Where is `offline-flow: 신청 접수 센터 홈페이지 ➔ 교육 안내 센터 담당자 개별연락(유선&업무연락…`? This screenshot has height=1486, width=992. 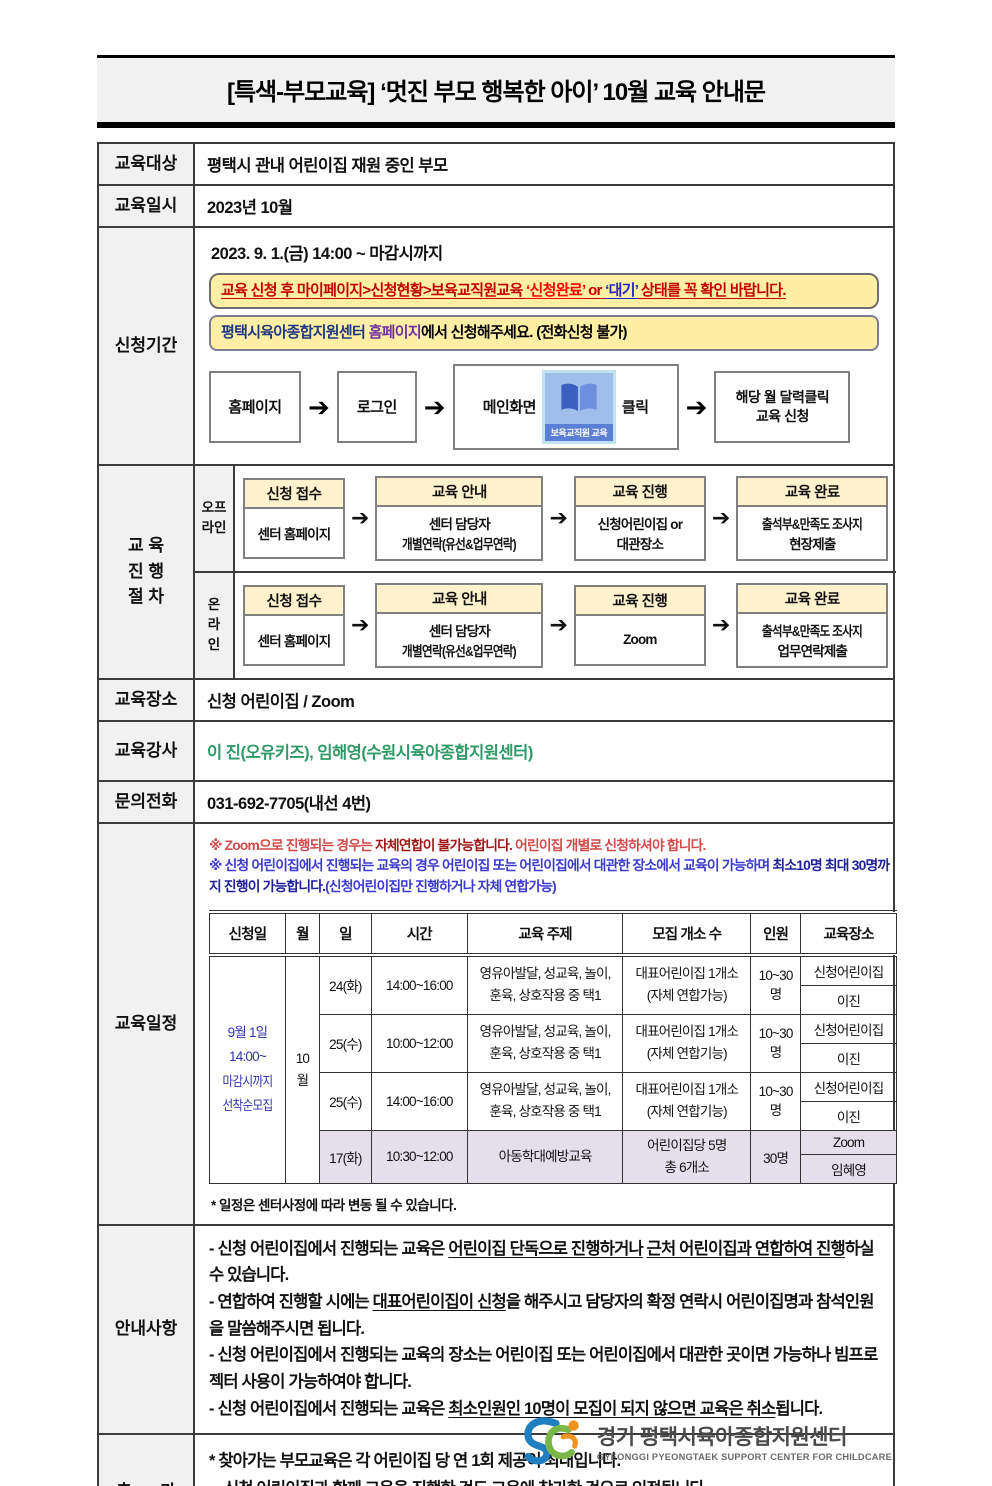 offline-flow: 신청 접수 센터 홈페이지 ➔ 교육 안내 센터 담당자 개별연락(유선&업무연락… is located at coordinates (565, 518).